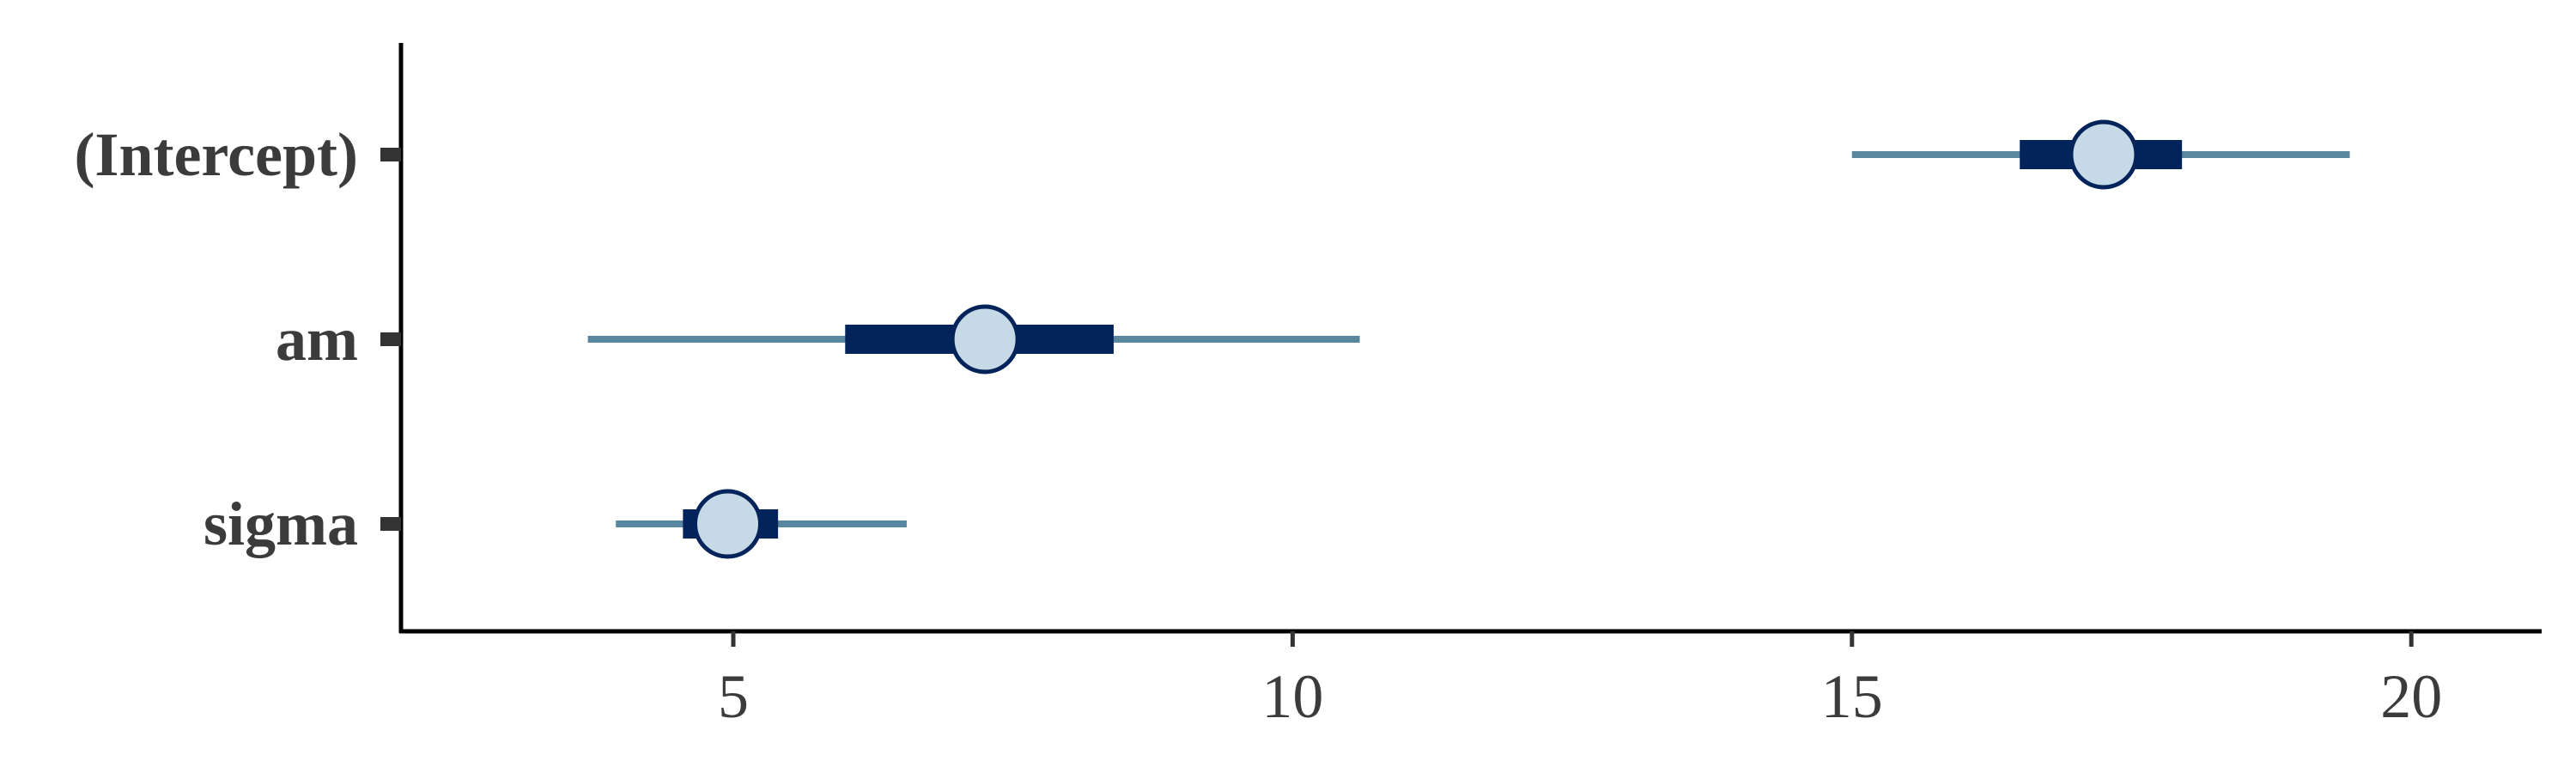 The height and width of the screenshot is (773, 2576). Describe the element at coordinates (2411, 696) in the screenshot. I see `x-tick-label: 20` at that location.